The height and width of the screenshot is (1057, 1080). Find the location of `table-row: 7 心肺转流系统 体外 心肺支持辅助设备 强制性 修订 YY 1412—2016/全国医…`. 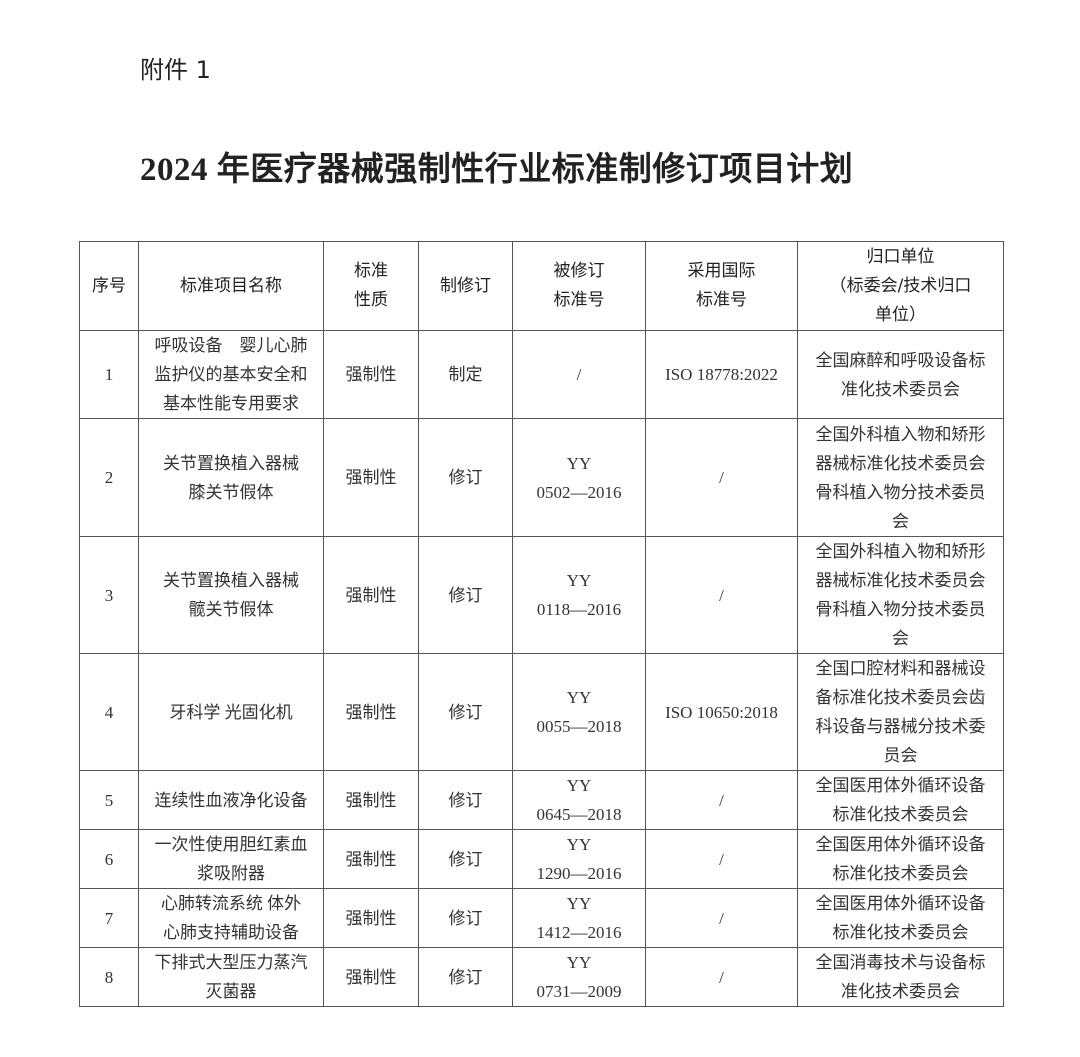

table-row: 7 心肺转流系统 体外 心肺支持辅助设备 强制性 修订 YY 1412—2016/全国医… is located at coordinates (541, 918).